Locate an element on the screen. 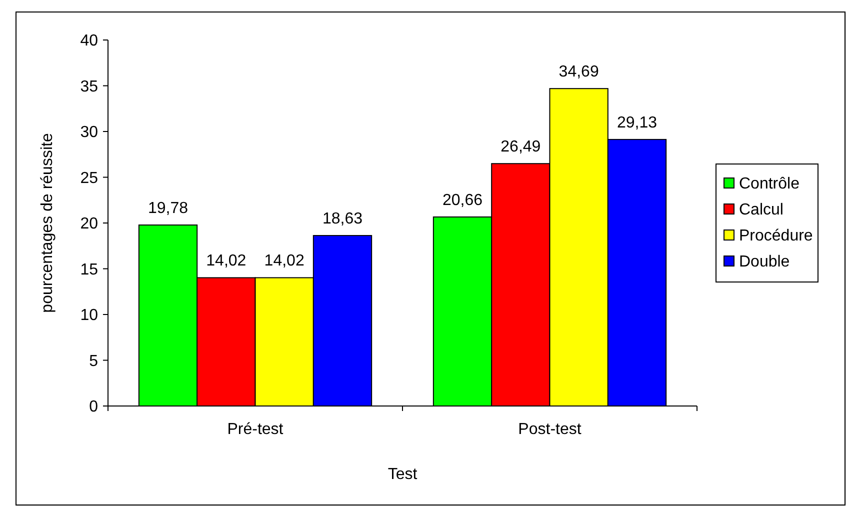  y-tick-label: 25 is located at coordinates (89, 178).